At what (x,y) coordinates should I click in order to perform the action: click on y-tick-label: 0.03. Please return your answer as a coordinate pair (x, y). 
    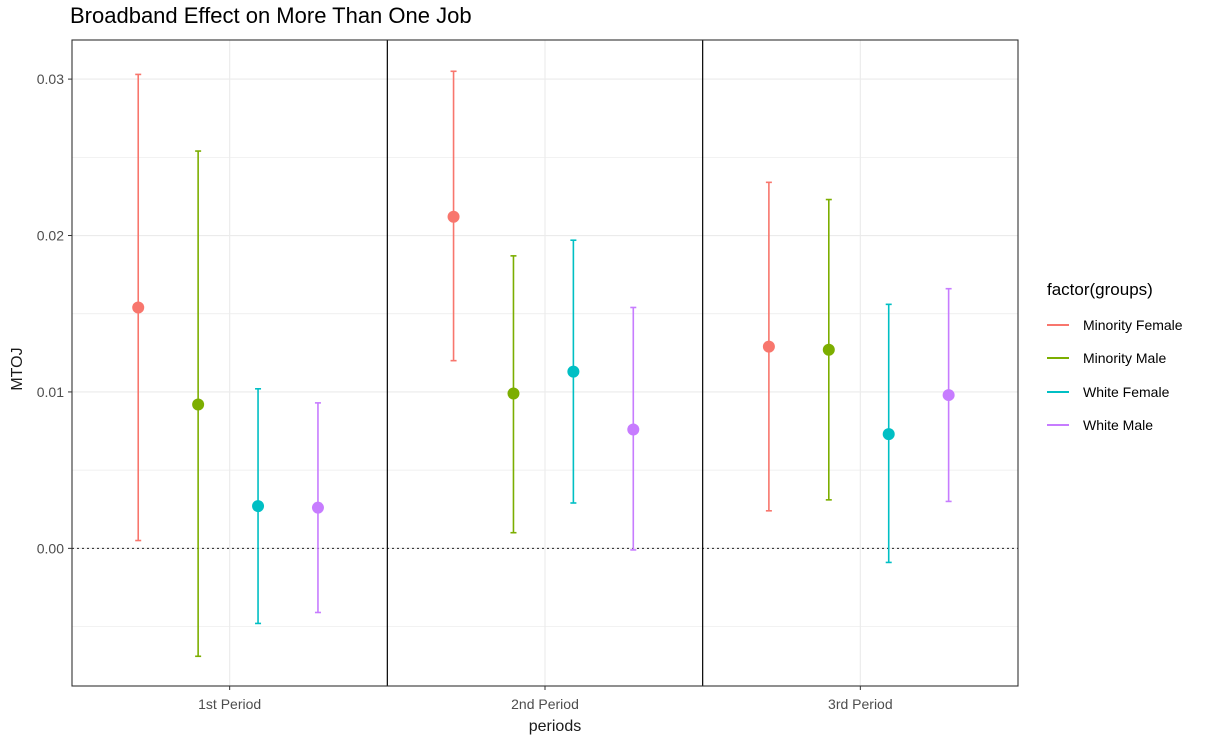
    Looking at the image, I should click on (50, 79).